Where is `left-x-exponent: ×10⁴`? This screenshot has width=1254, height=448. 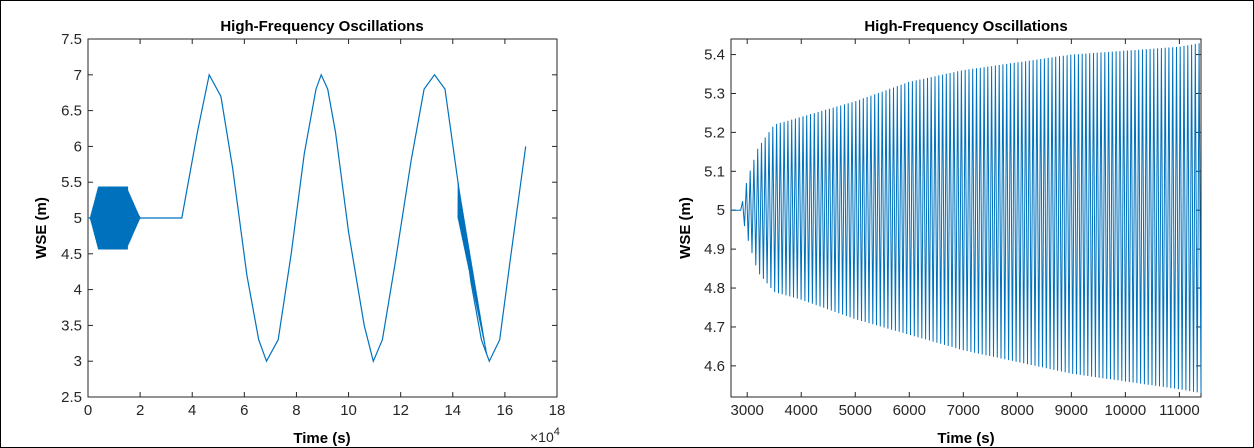
left-x-exponent: ×10⁴ is located at coordinates (545, 435).